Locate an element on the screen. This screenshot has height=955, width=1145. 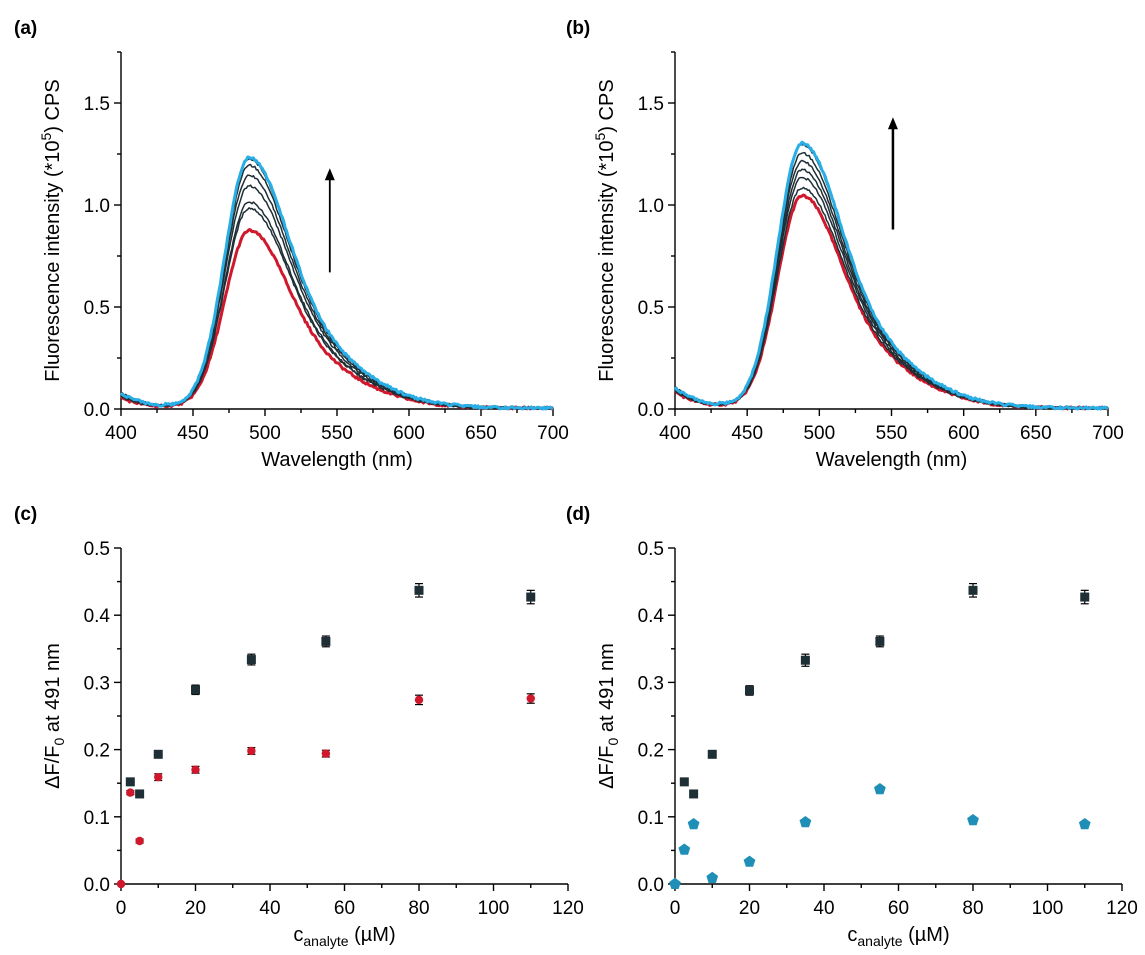
x-tick-label: 120 is located at coordinates (568, 908).